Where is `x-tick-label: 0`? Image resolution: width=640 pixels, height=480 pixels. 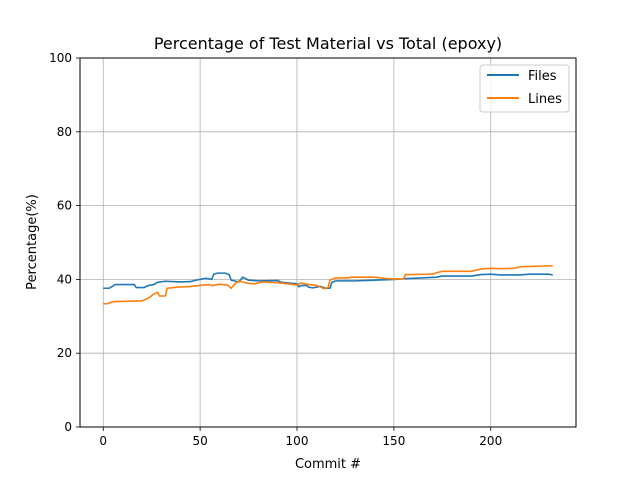
x-tick-label: 0 is located at coordinates (103, 441).